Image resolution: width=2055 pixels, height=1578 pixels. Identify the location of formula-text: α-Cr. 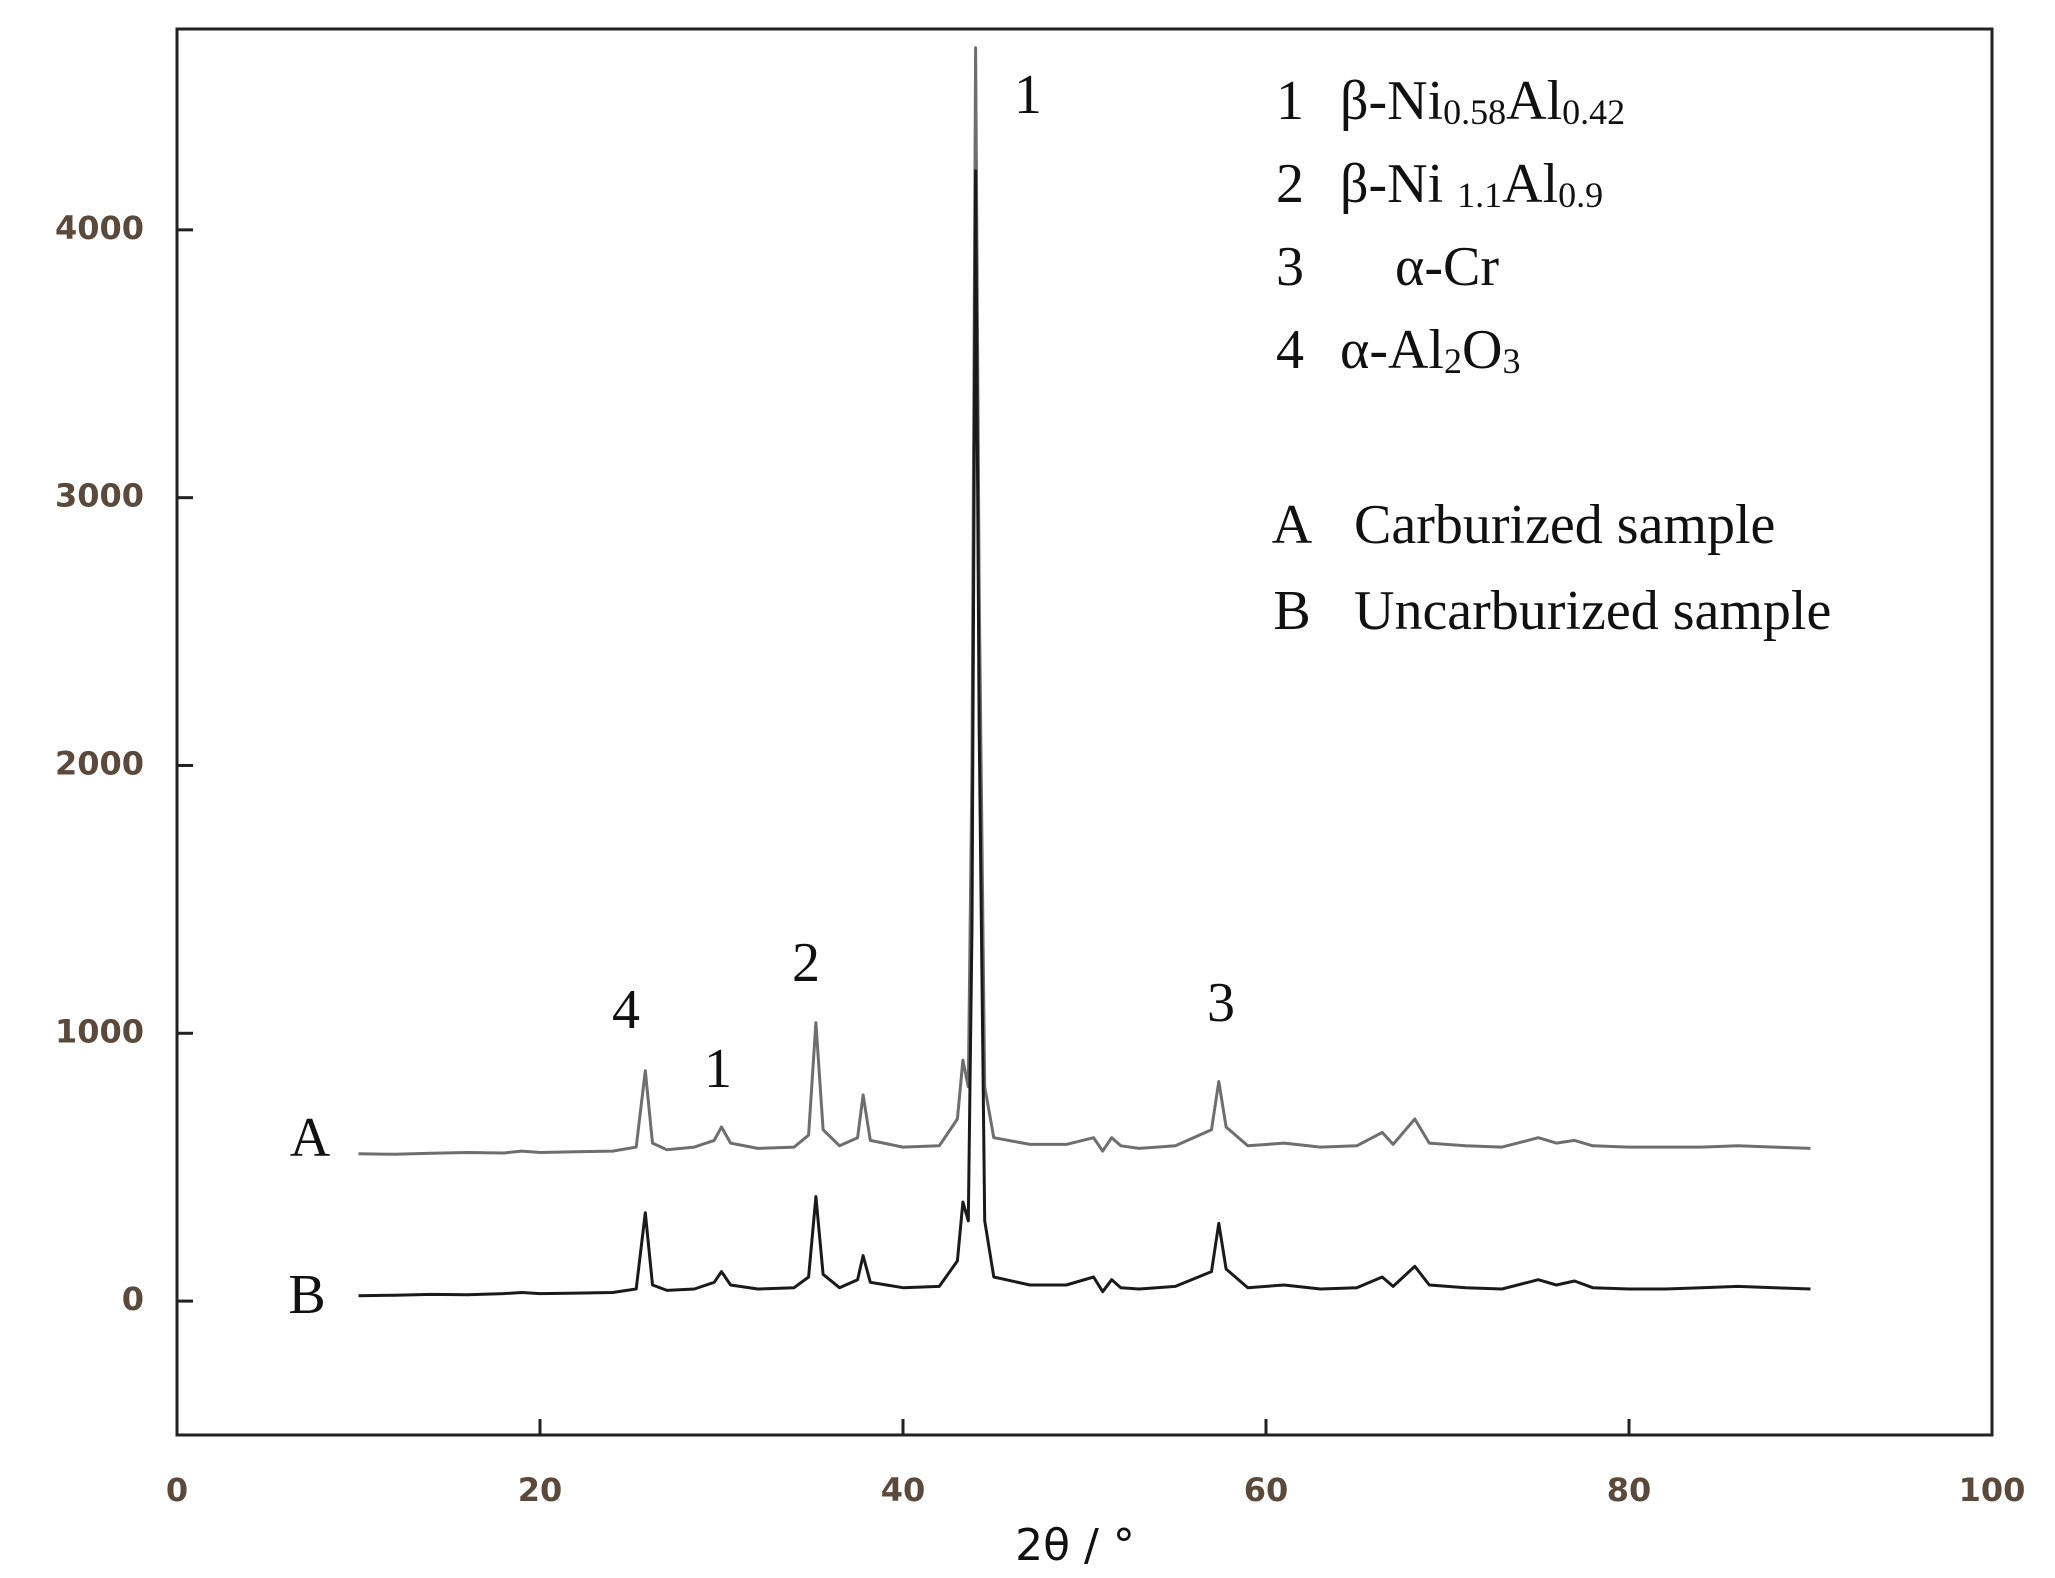
(1447, 267).